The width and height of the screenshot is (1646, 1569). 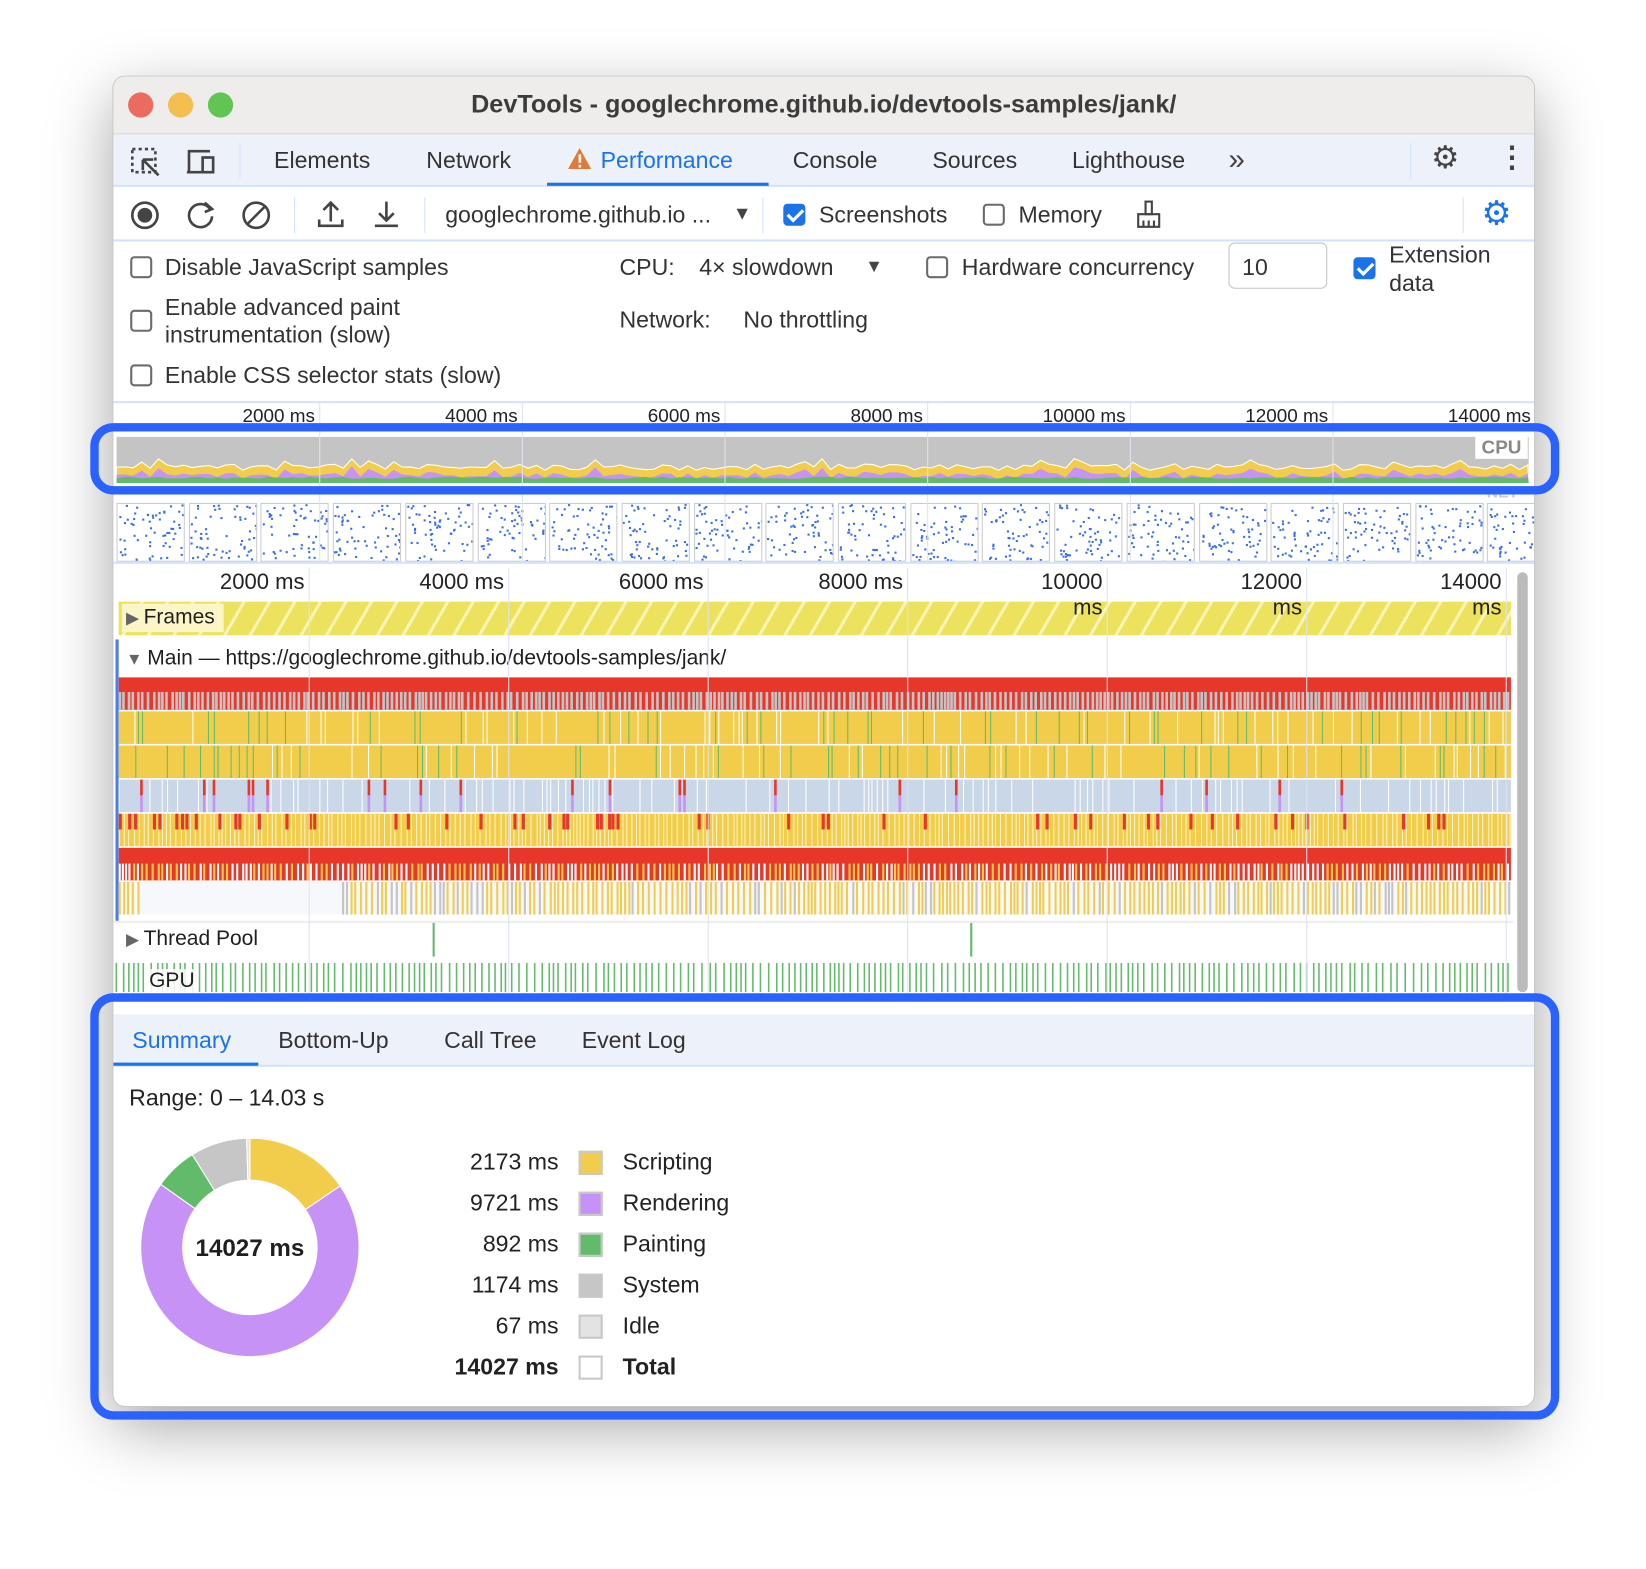 What do you see at coordinates (1107, 782) in the screenshot?
I see `gridline` at bounding box center [1107, 782].